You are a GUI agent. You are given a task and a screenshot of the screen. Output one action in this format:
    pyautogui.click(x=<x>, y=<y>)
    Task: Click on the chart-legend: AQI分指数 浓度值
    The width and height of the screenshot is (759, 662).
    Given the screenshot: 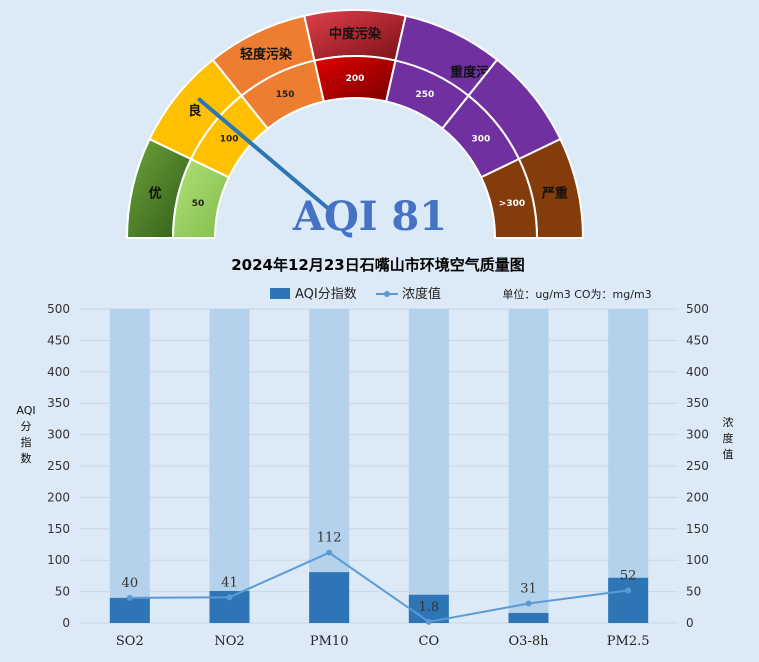 What is the action you would take?
    pyautogui.click(x=355, y=294)
    